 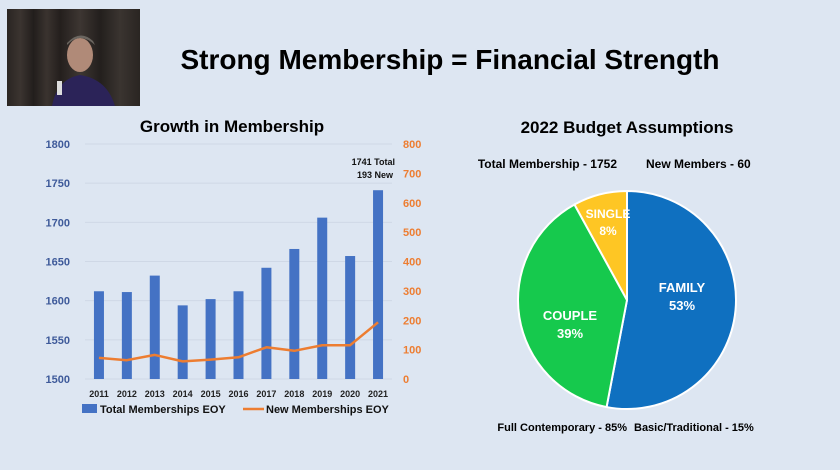 I want to click on left-axis-tick: 1800, so click(x=58, y=145).